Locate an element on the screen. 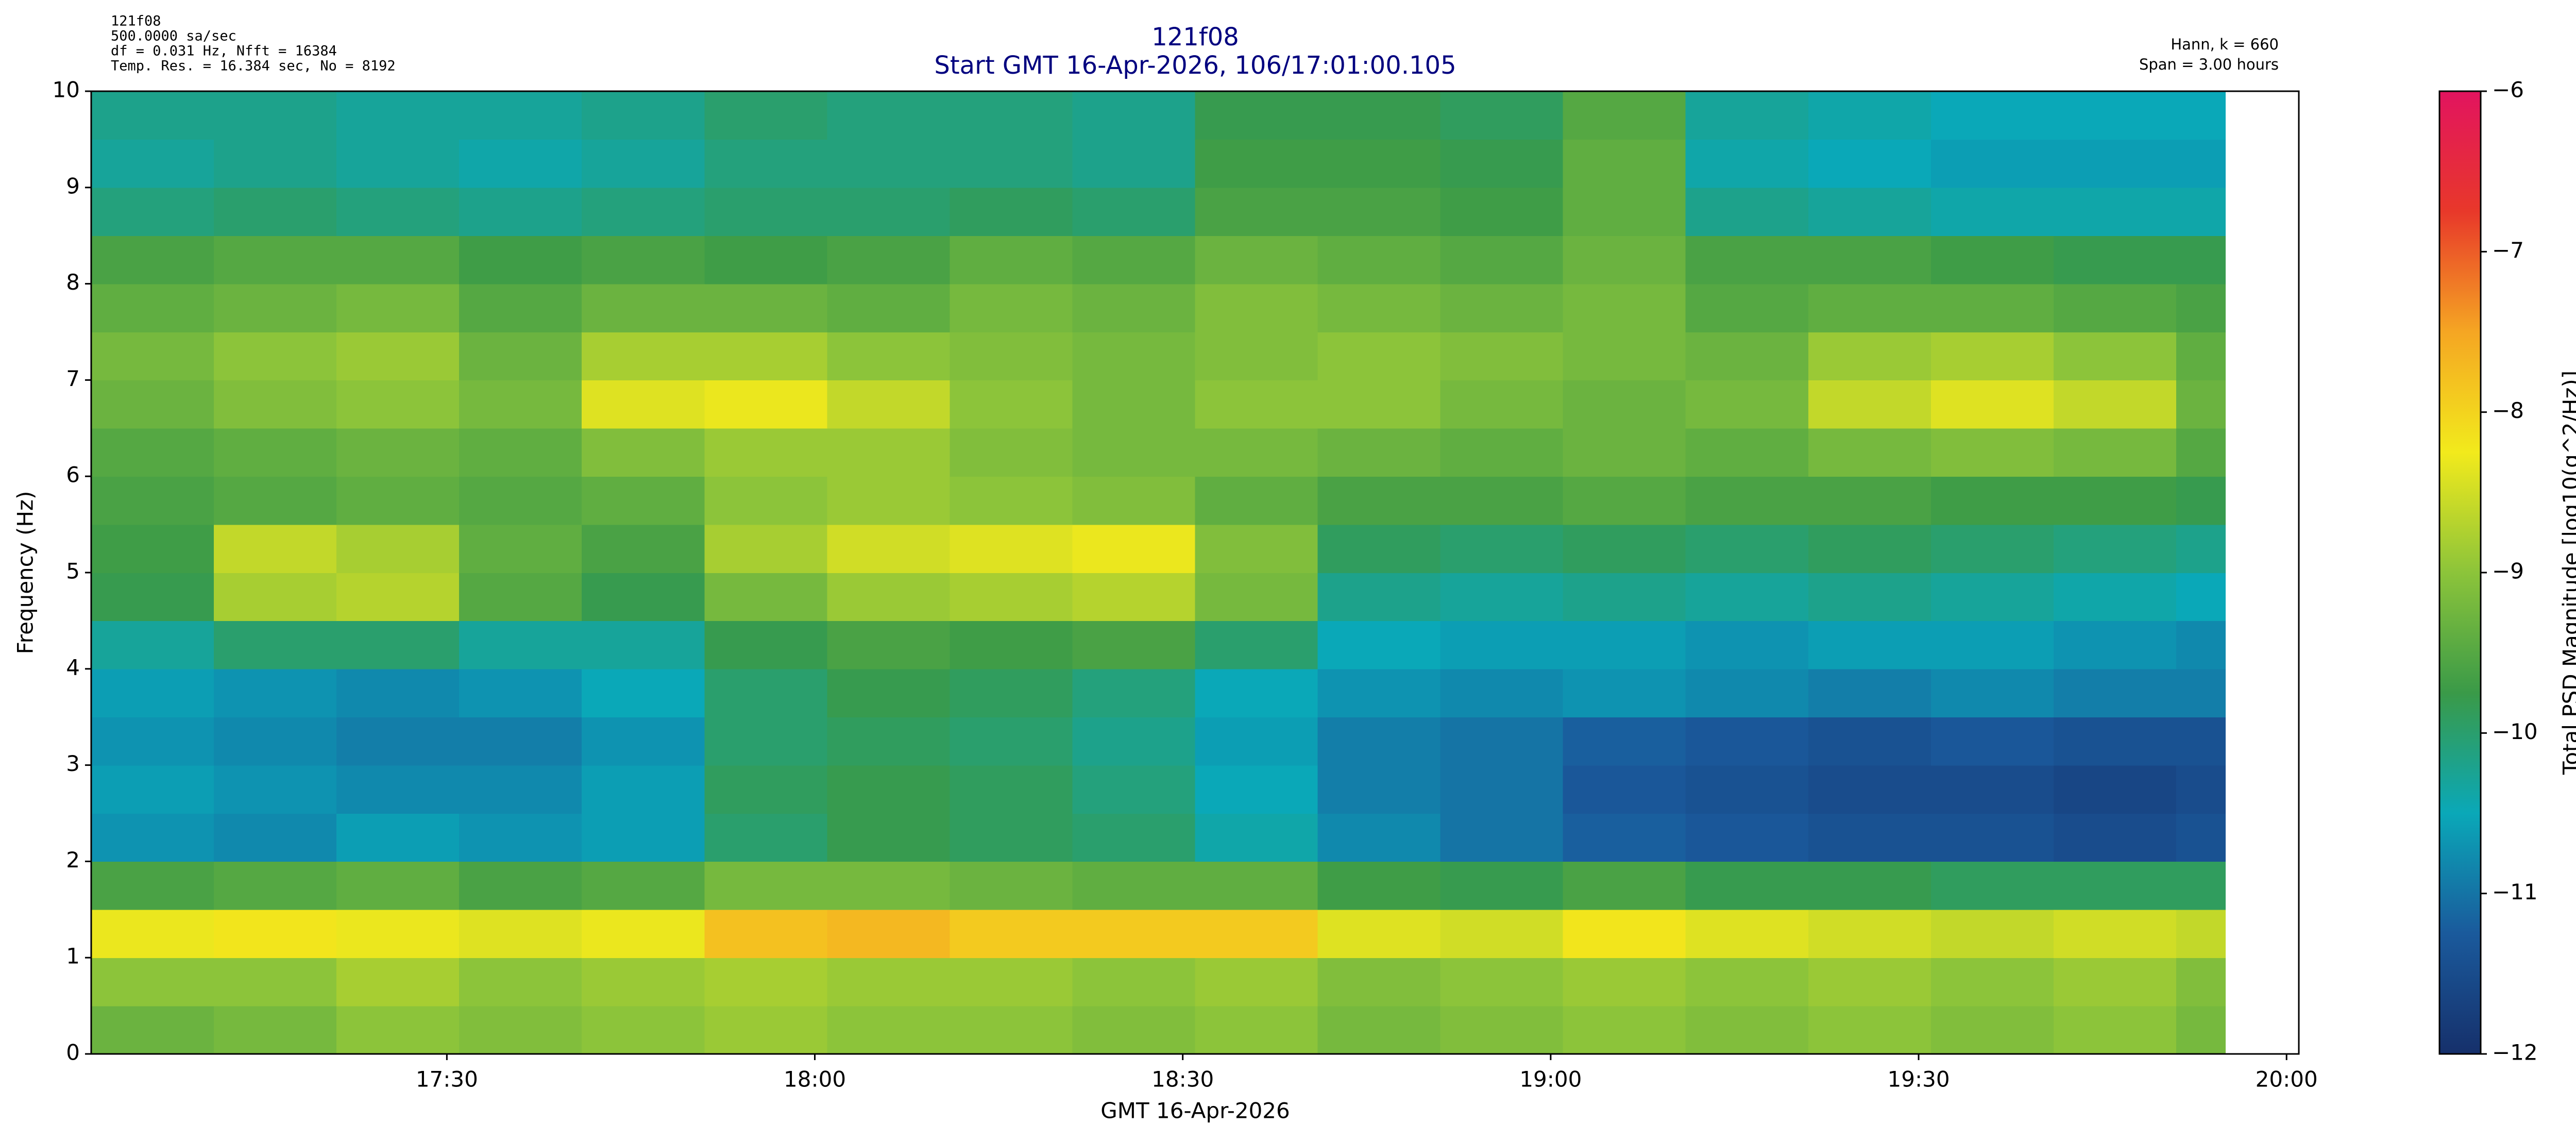 The height and width of the screenshot is (1140, 2576). colorbar-tick-label: −6 is located at coordinates (2508, 90).